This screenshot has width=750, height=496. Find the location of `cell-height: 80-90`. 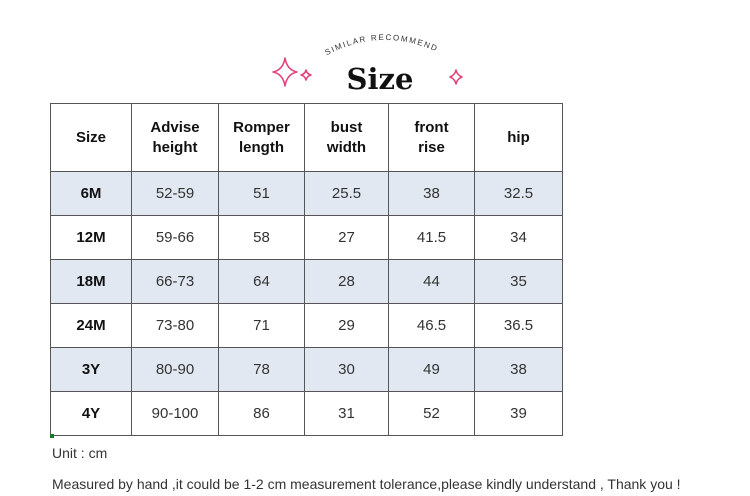

cell-height: 80-90 is located at coordinates (175, 369).